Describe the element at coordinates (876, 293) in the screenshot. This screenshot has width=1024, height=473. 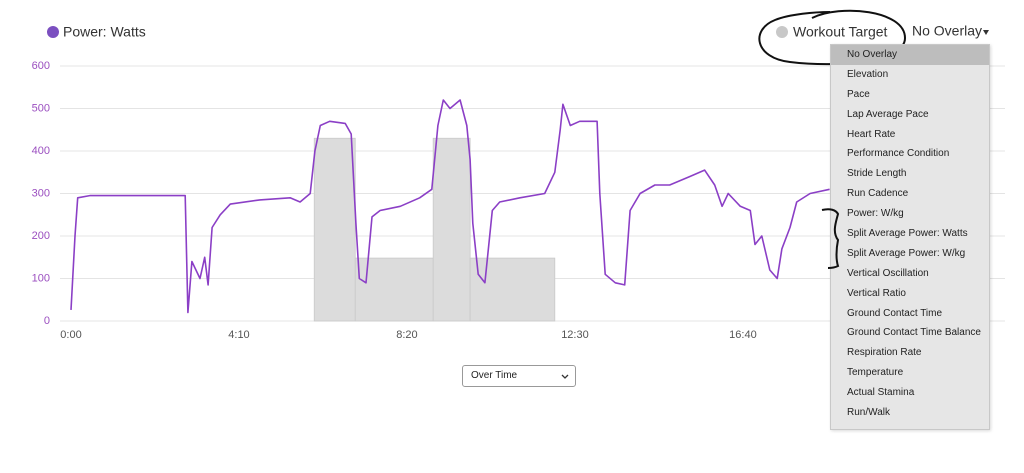
I see `menu-item: Vertical Ratio` at that location.